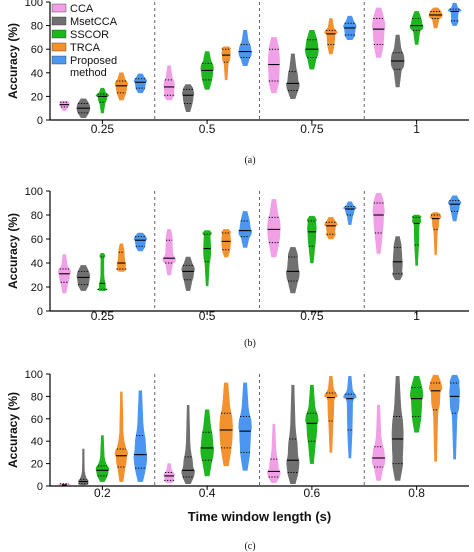  What do you see at coordinates (250, 343) in the screenshot?
I see `panel-label: (b)` at bounding box center [250, 343].